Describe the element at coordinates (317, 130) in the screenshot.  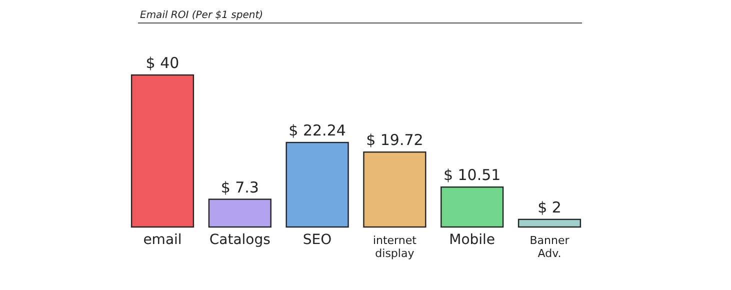
I see `data-label: $ 22.24` at that location.